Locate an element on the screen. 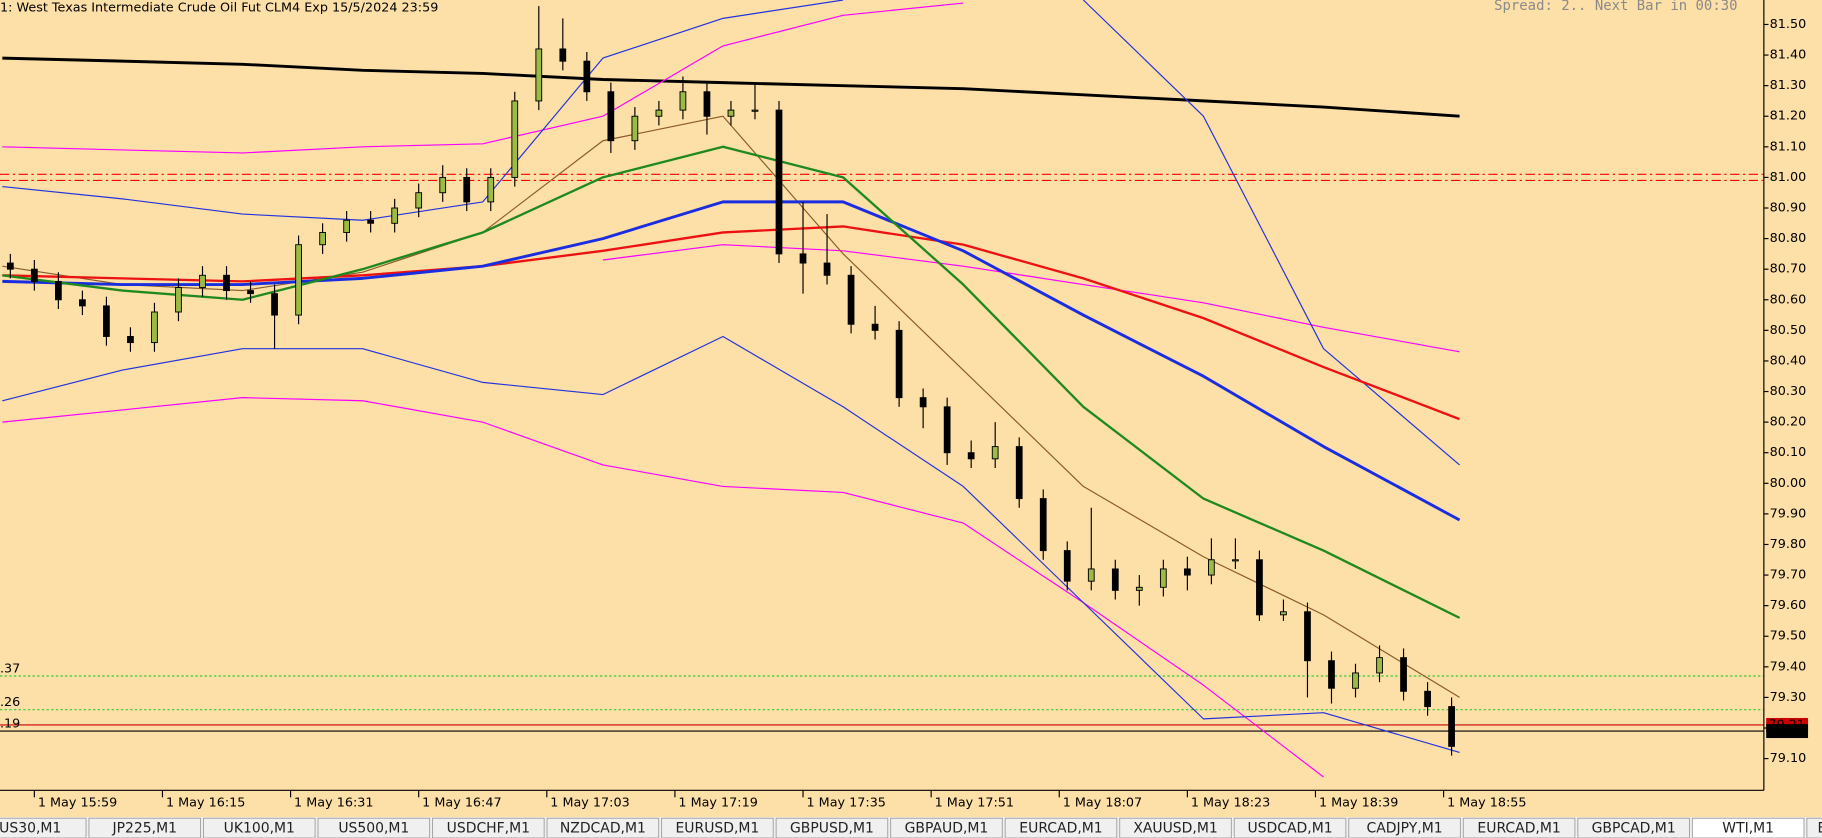 The image size is (1822, 838). y-tick-label: 81.20 is located at coordinates (1788, 116).